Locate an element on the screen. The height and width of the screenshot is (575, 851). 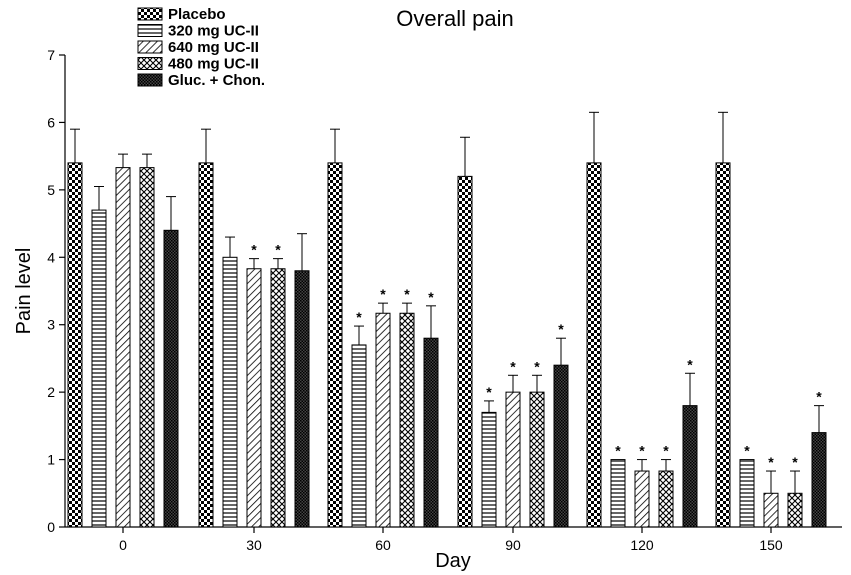
x-tick-label: 60 is located at coordinates (383, 545).